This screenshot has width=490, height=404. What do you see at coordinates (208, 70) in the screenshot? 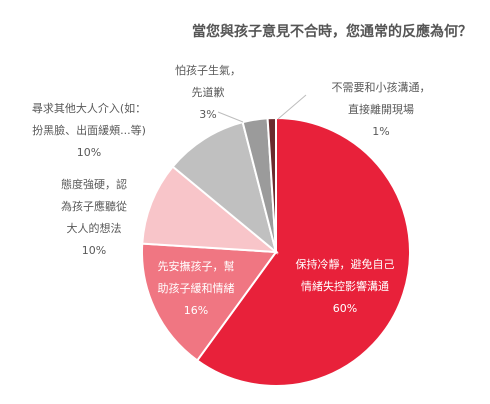
I see `data-label-text-4-0: 怕孩子生氣，` at bounding box center [208, 70].